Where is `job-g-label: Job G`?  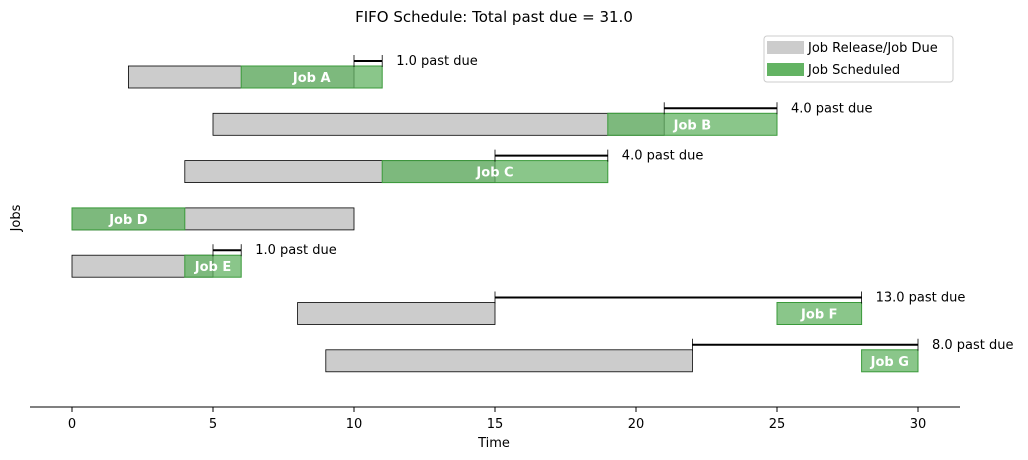 job-g-label: Job G is located at coordinates (889, 362).